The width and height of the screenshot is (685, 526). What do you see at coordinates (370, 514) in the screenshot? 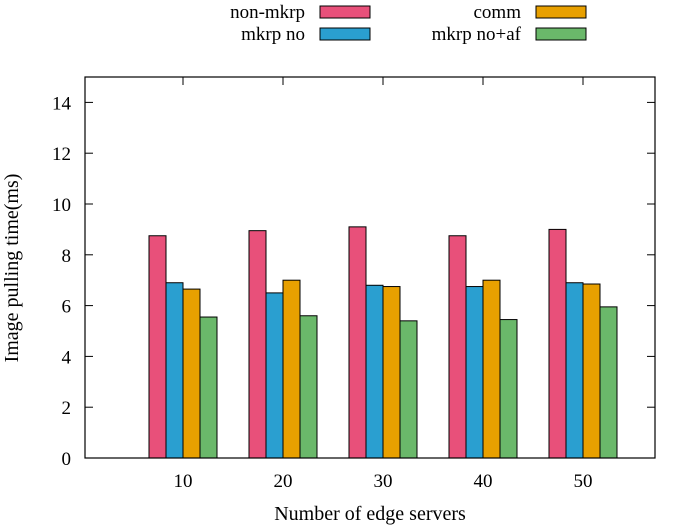
I see `x-axis-label: Number of edge servers` at bounding box center [370, 514].